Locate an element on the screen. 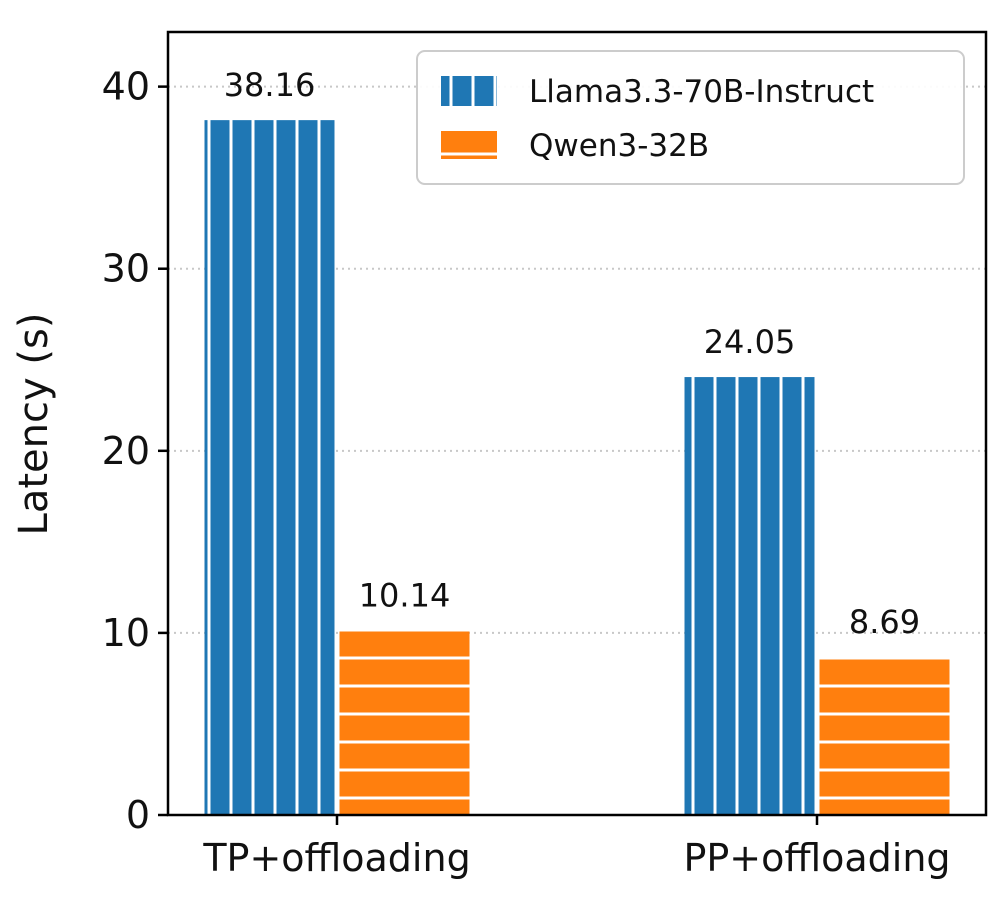  y-tick-label-0: 0 is located at coordinates (138, 815).